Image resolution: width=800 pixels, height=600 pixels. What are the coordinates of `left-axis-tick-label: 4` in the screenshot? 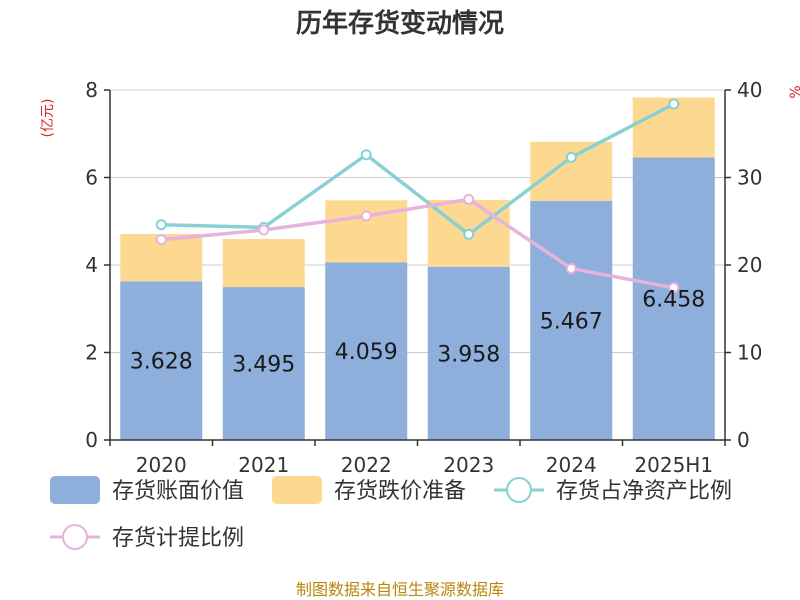 It's located at (91, 265).